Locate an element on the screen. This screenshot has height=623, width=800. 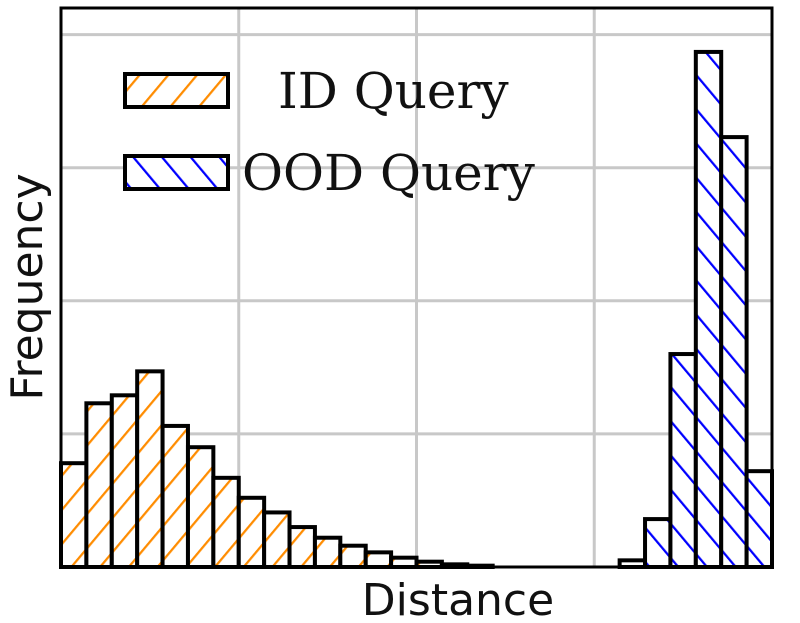
legend-swatch-ood is located at coordinates (176, 172).